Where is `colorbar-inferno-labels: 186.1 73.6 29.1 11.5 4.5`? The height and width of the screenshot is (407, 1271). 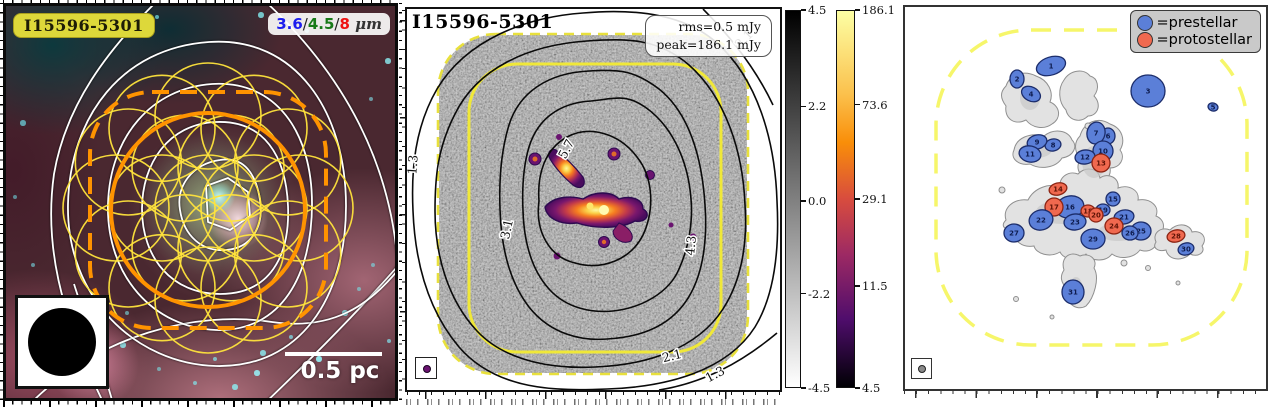
colorbar-inferno-labels: 186.1 73.6 29.1 11.5 4.5 is located at coordinates (876, 199).